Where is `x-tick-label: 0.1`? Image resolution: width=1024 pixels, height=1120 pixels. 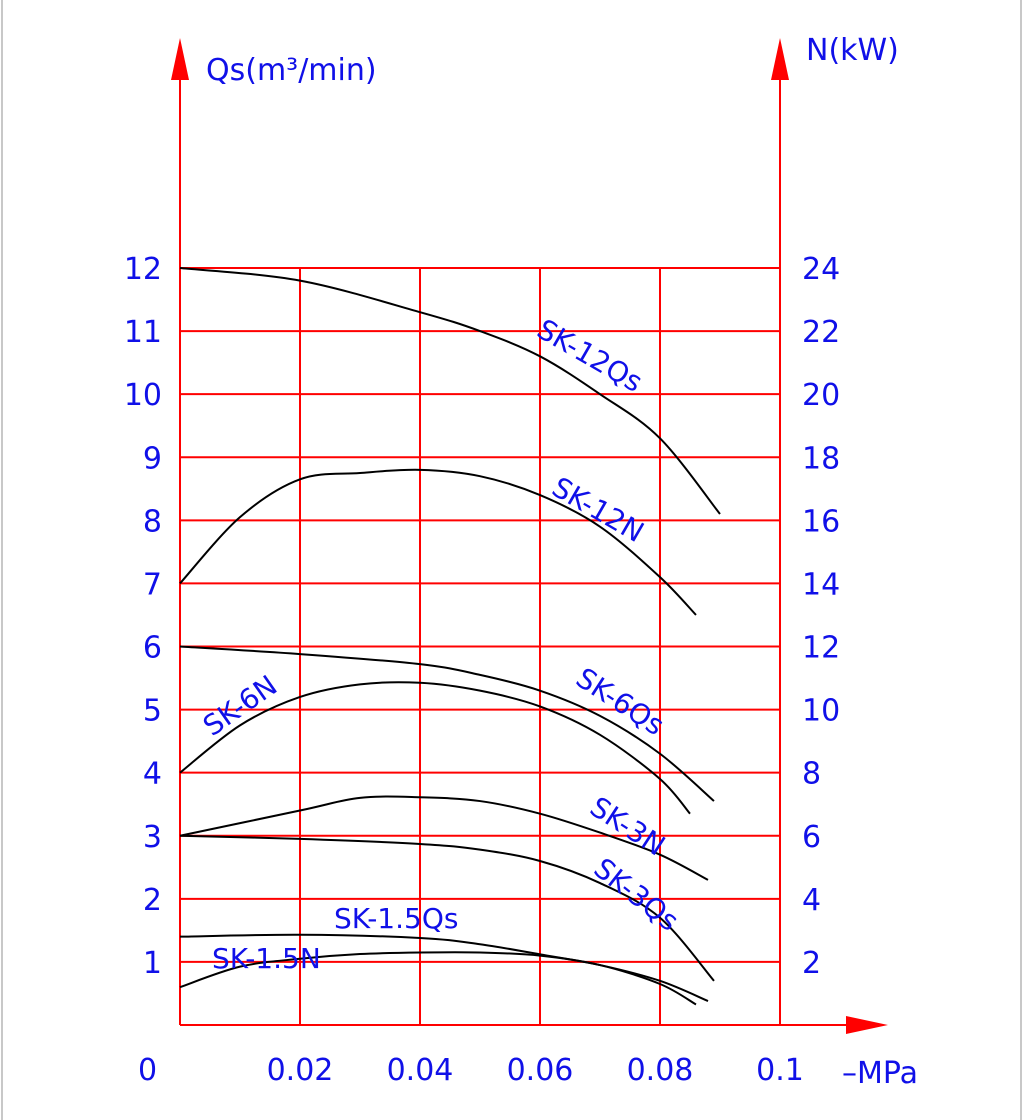 x-tick-label: 0.1 is located at coordinates (780, 1070).